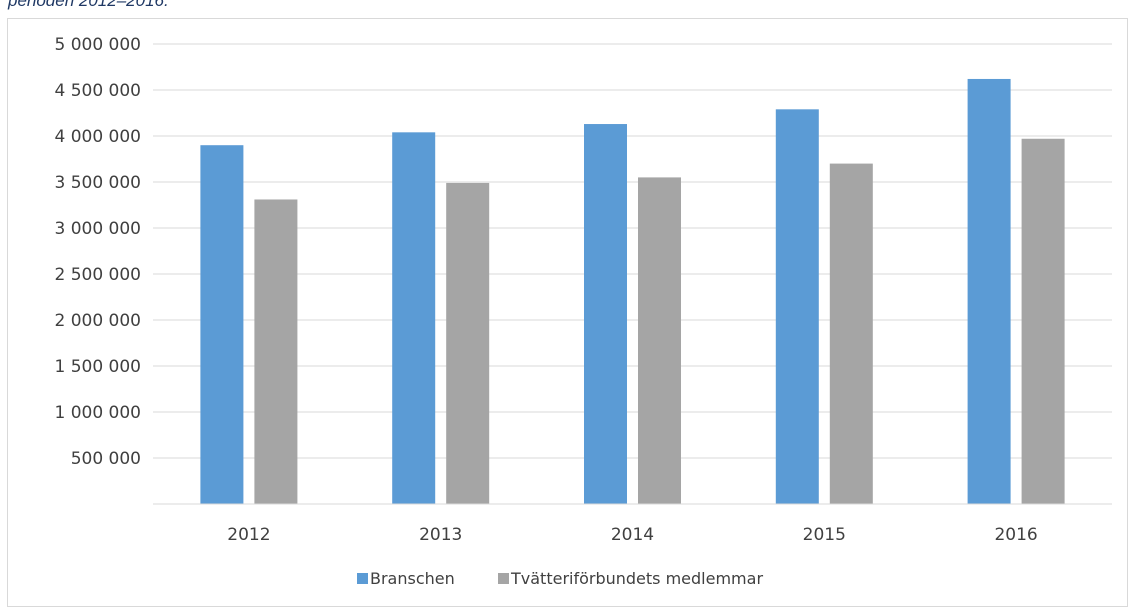 Image resolution: width=1131 pixels, height=610 pixels. Describe the element at coordinates (97, 367) in the screenshot. I see `y-tick-label: 1 500 000` at that location.